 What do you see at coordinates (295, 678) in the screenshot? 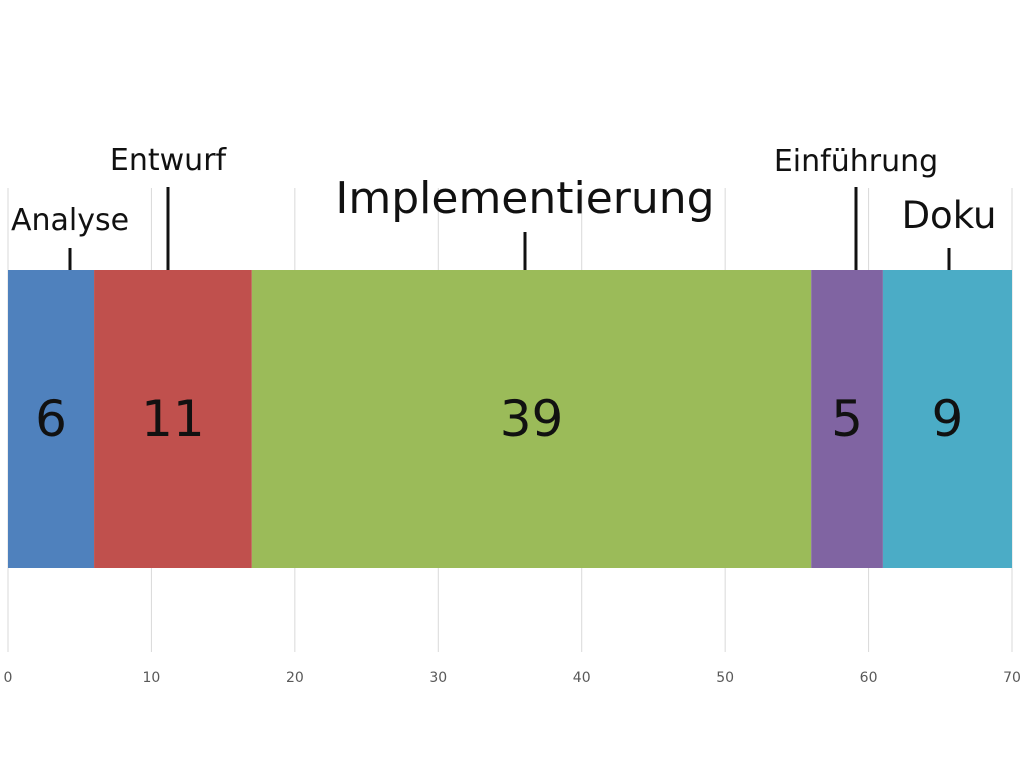
I see `x-tick-label: 20` at bounding box center [295, 678].